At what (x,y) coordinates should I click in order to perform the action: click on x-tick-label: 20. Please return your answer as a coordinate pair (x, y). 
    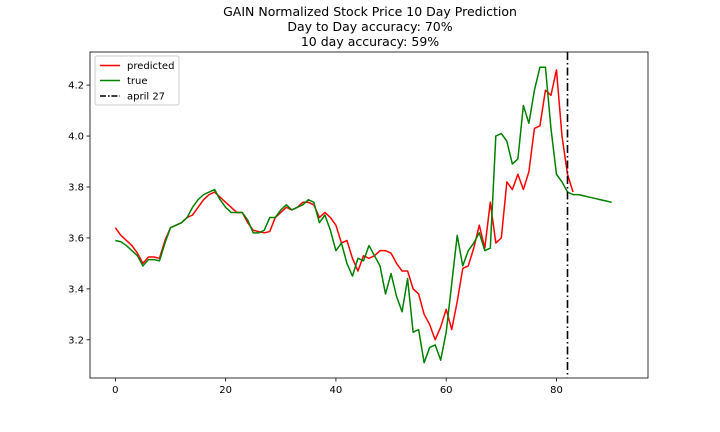
    Looking at the image, I should click on (225, 390).